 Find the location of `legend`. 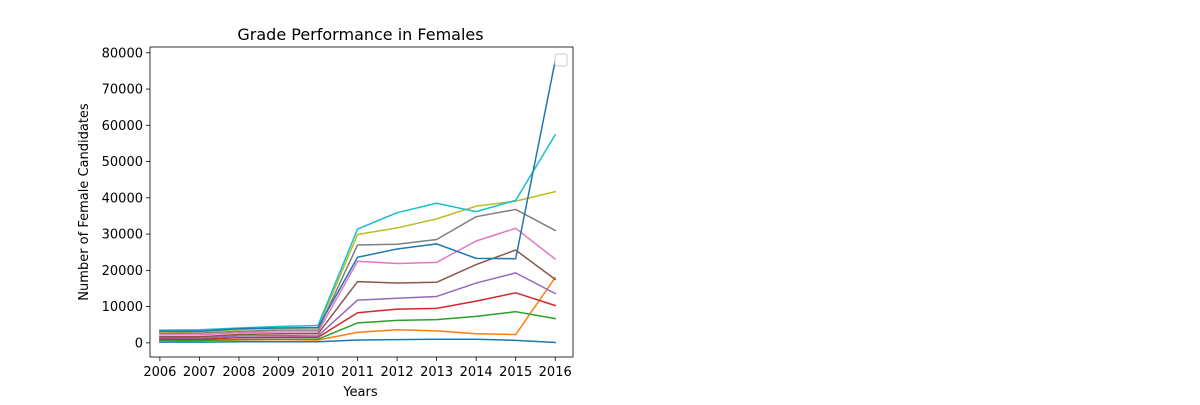

legend is located at coordinates (561, 60).